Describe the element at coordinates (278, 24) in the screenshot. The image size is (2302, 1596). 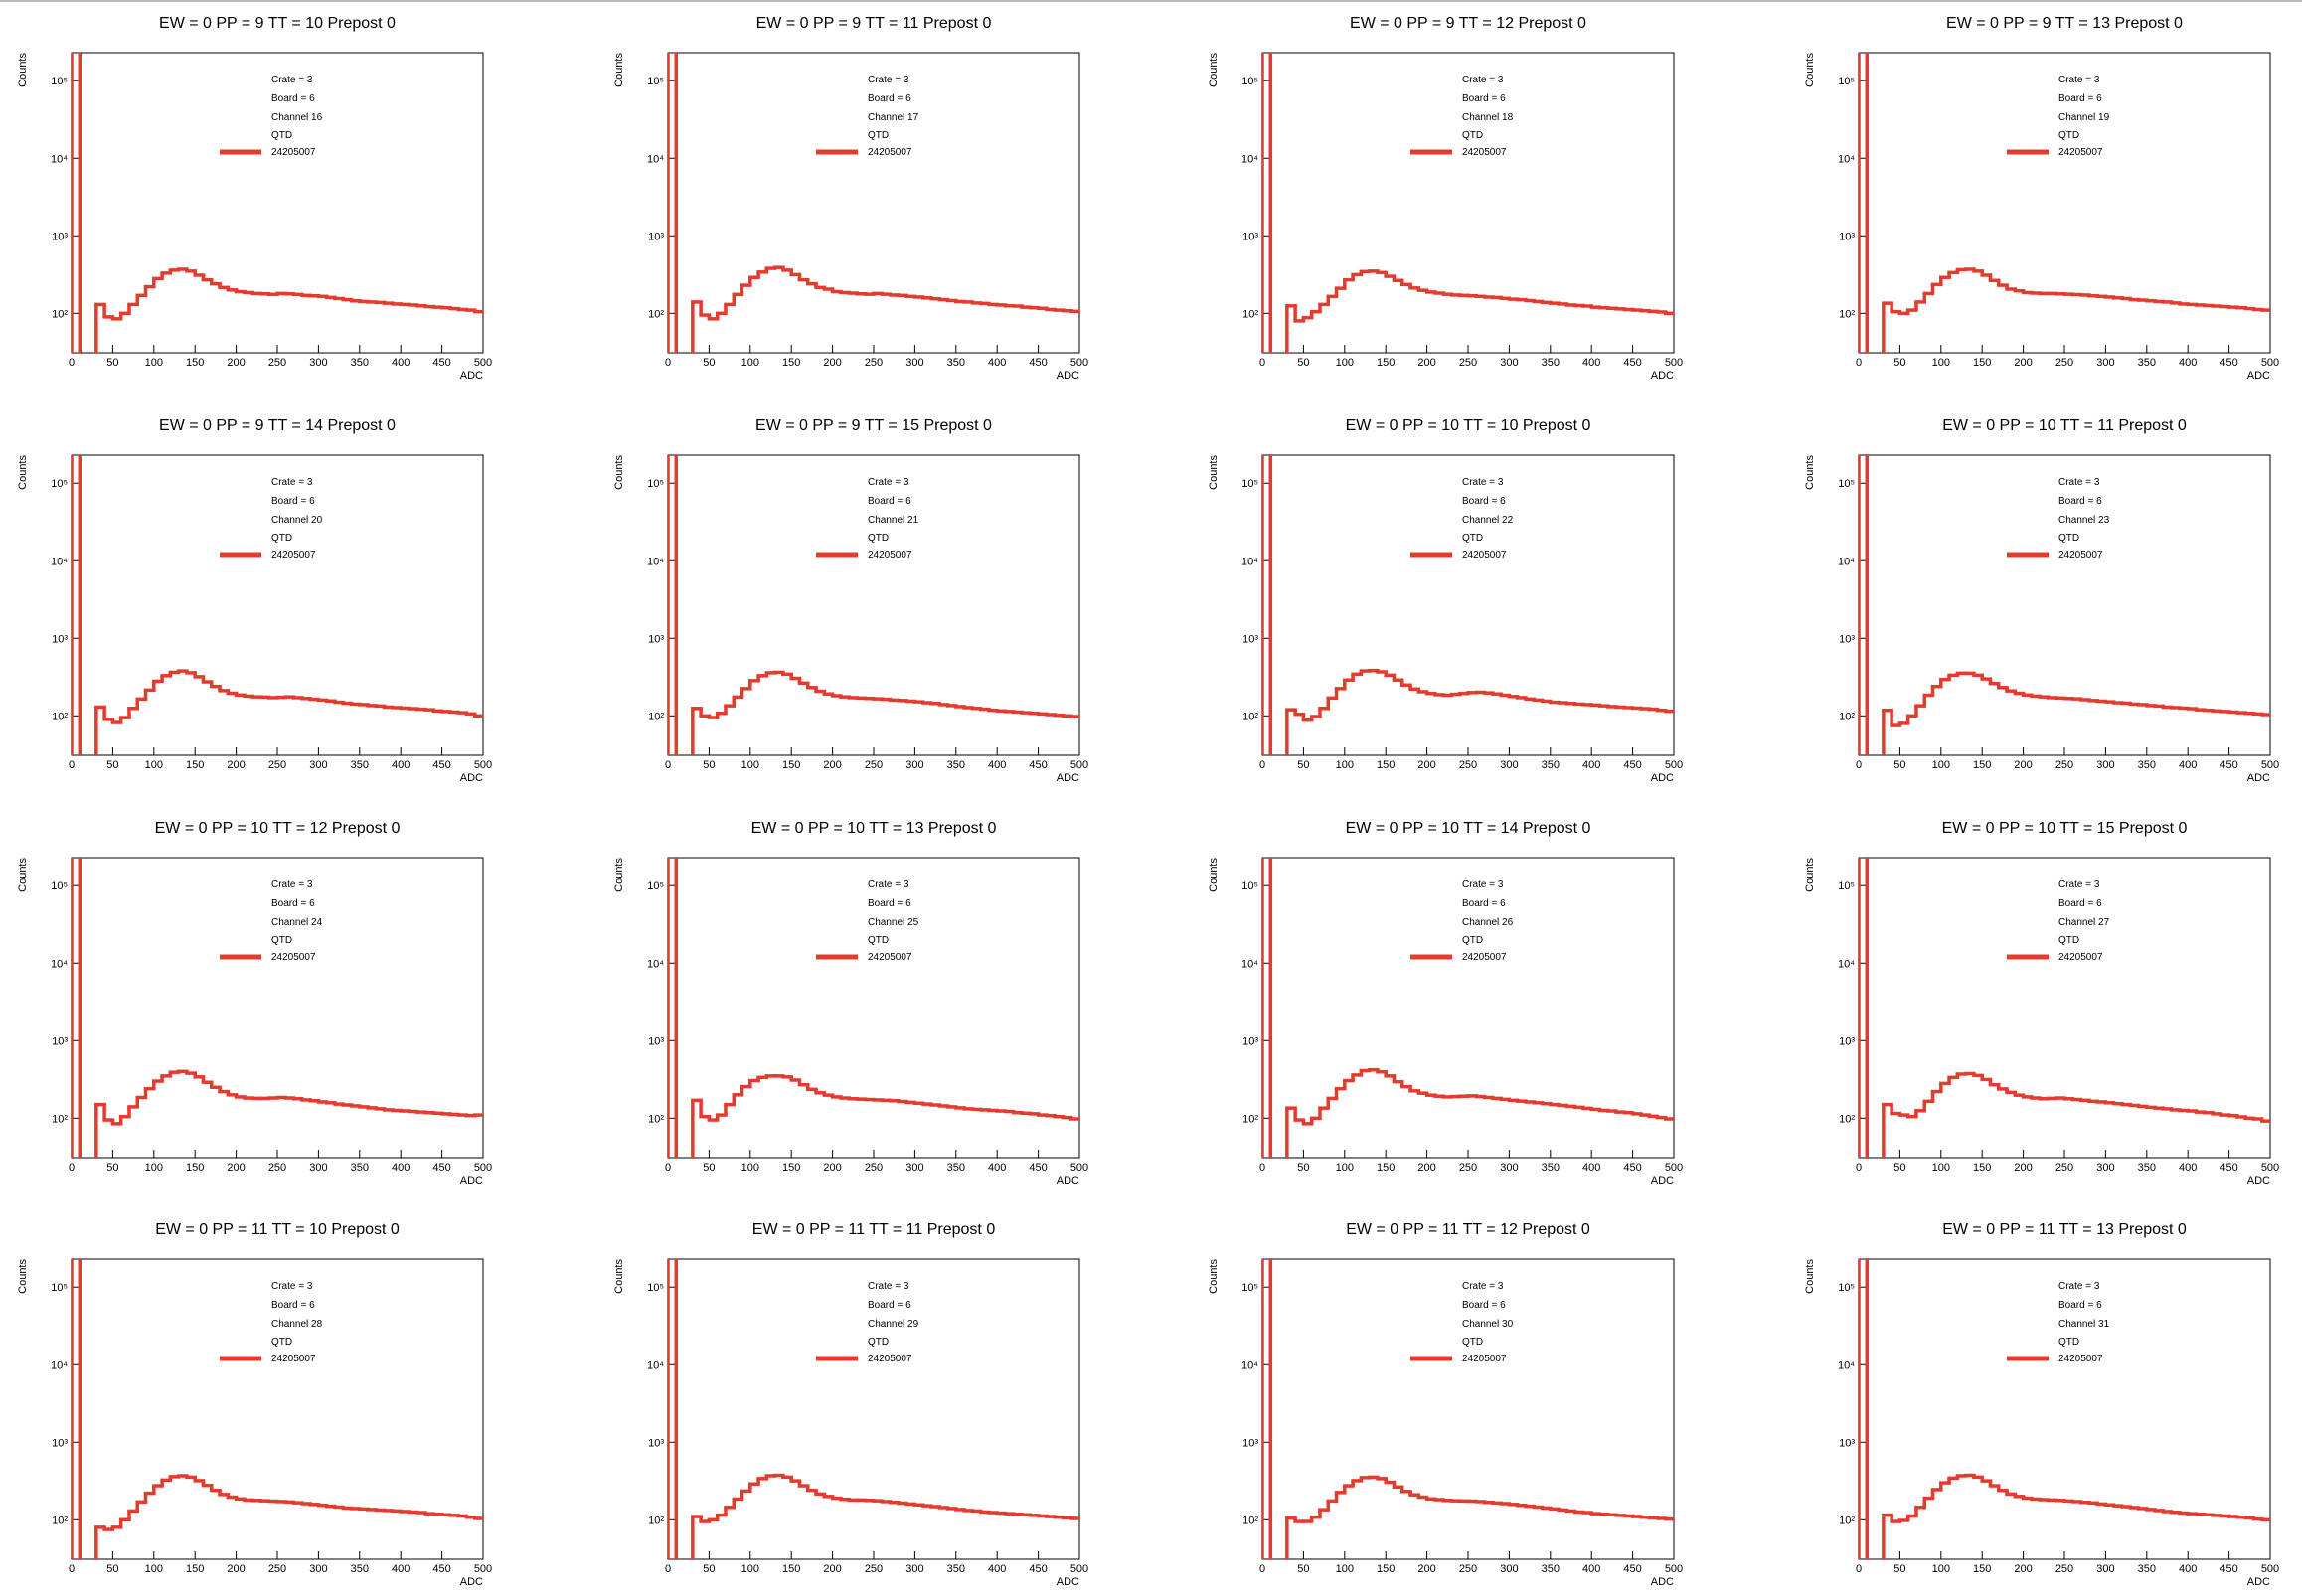
I see `chart-title: EW = 0 PP = 9 TT = 10 Prepost 0` at that location.